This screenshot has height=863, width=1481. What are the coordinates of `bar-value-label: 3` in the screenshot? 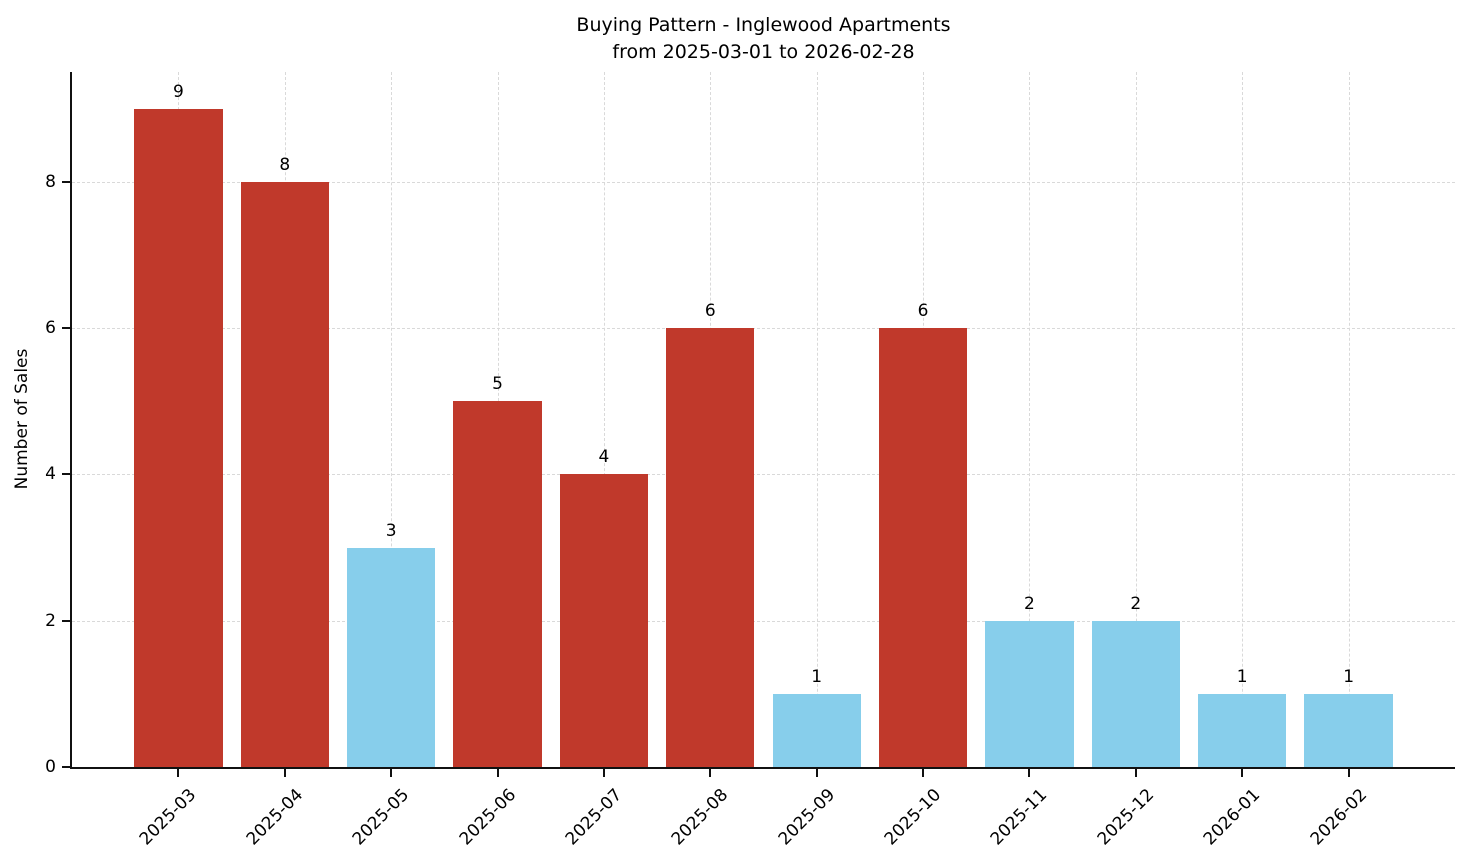 It's located at (391, 530).